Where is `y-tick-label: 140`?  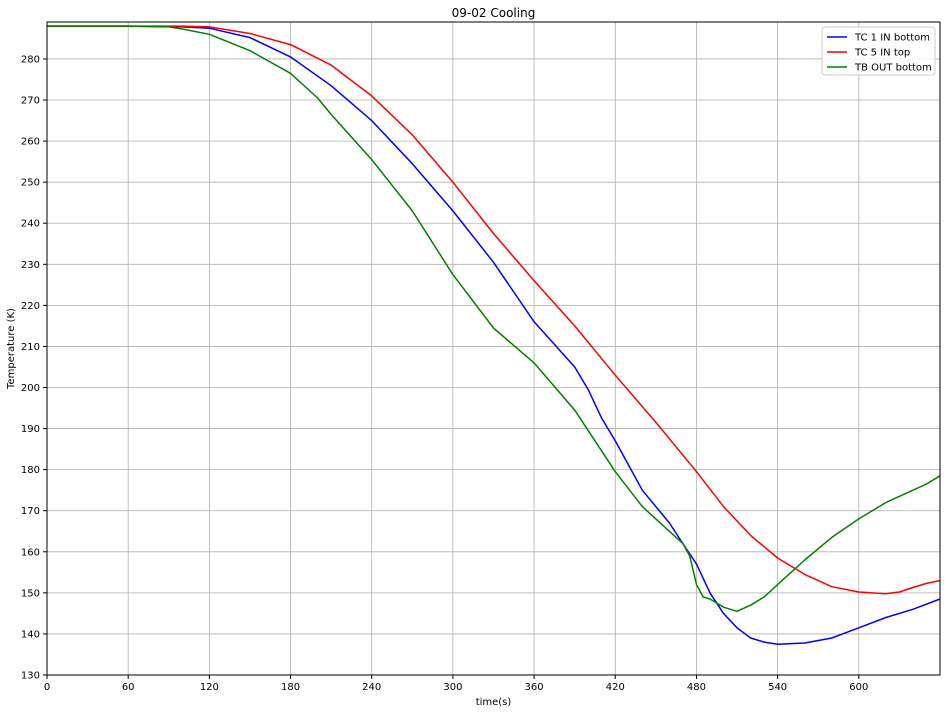
y-tick-label: 140 is located at coordinates (30, 634).